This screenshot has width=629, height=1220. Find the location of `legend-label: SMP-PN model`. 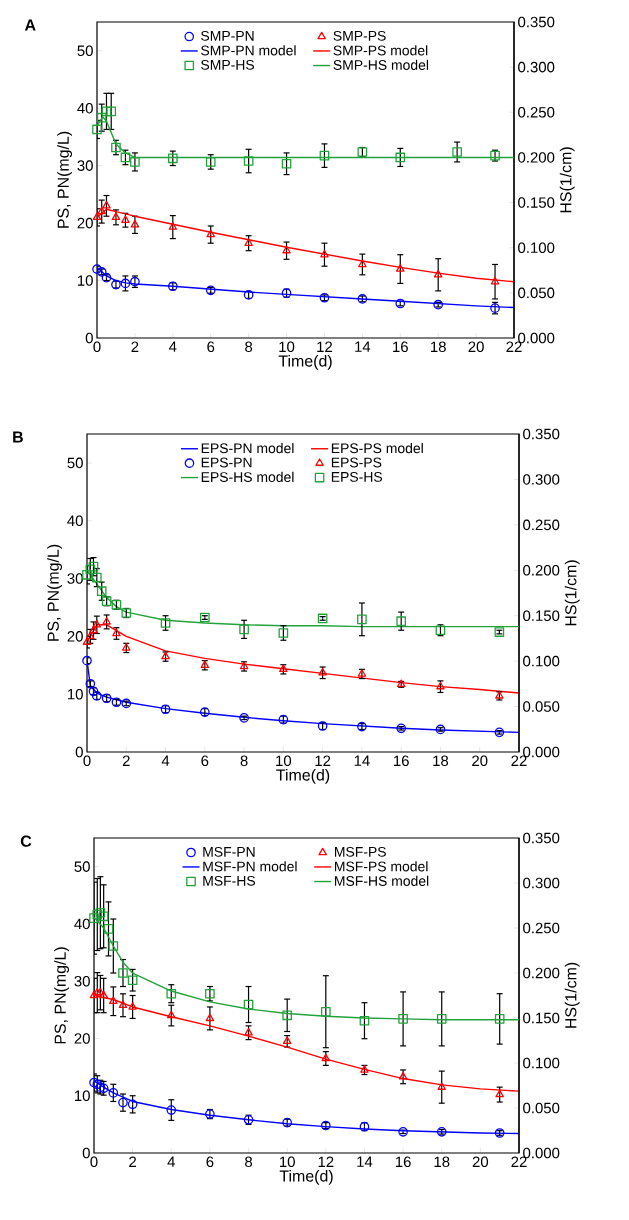

legend-label: SMP-PN model is located at coordinates (248, 50).